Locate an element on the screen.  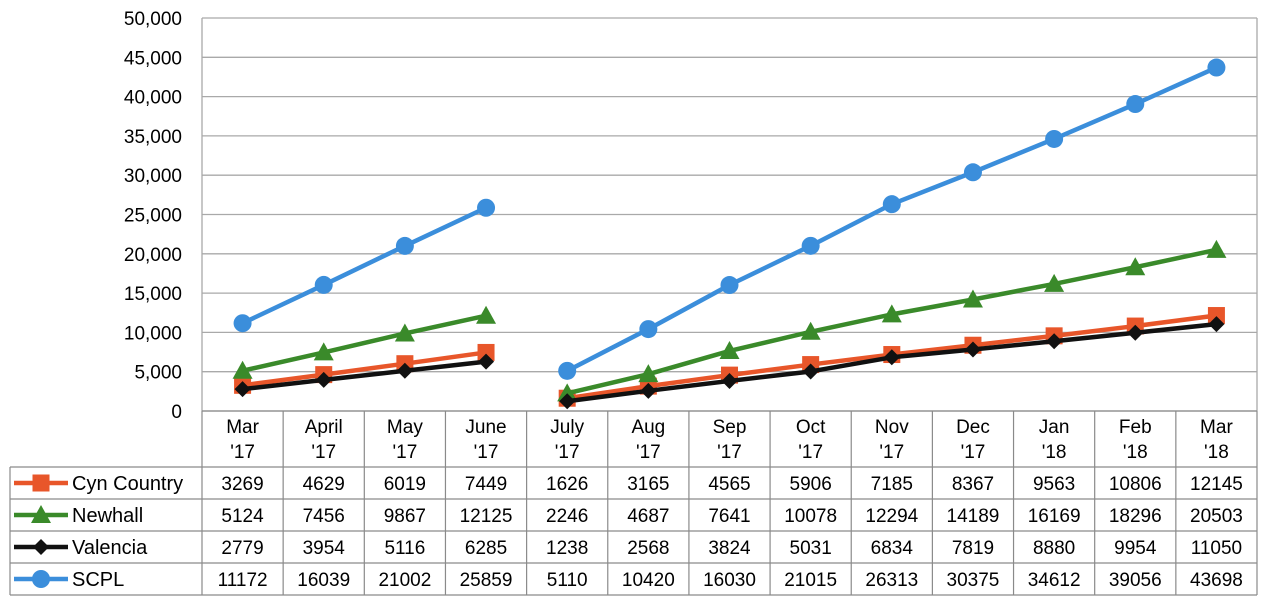
table-cell: 30375 is located at coordinates (973, 580).